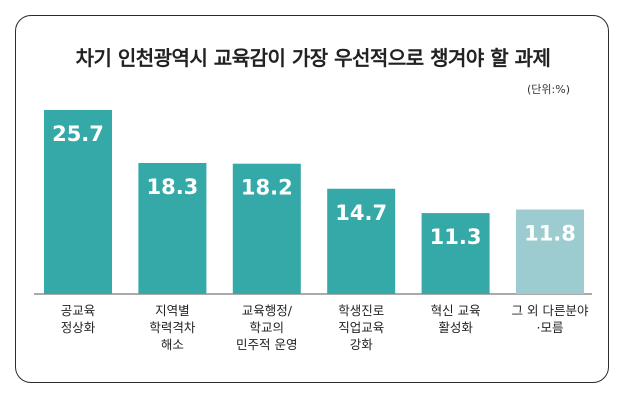 Image resolution: width=626 pixels, height=403 pixels. I want to click on category-label-line: 학생진로, so click(361, 310).